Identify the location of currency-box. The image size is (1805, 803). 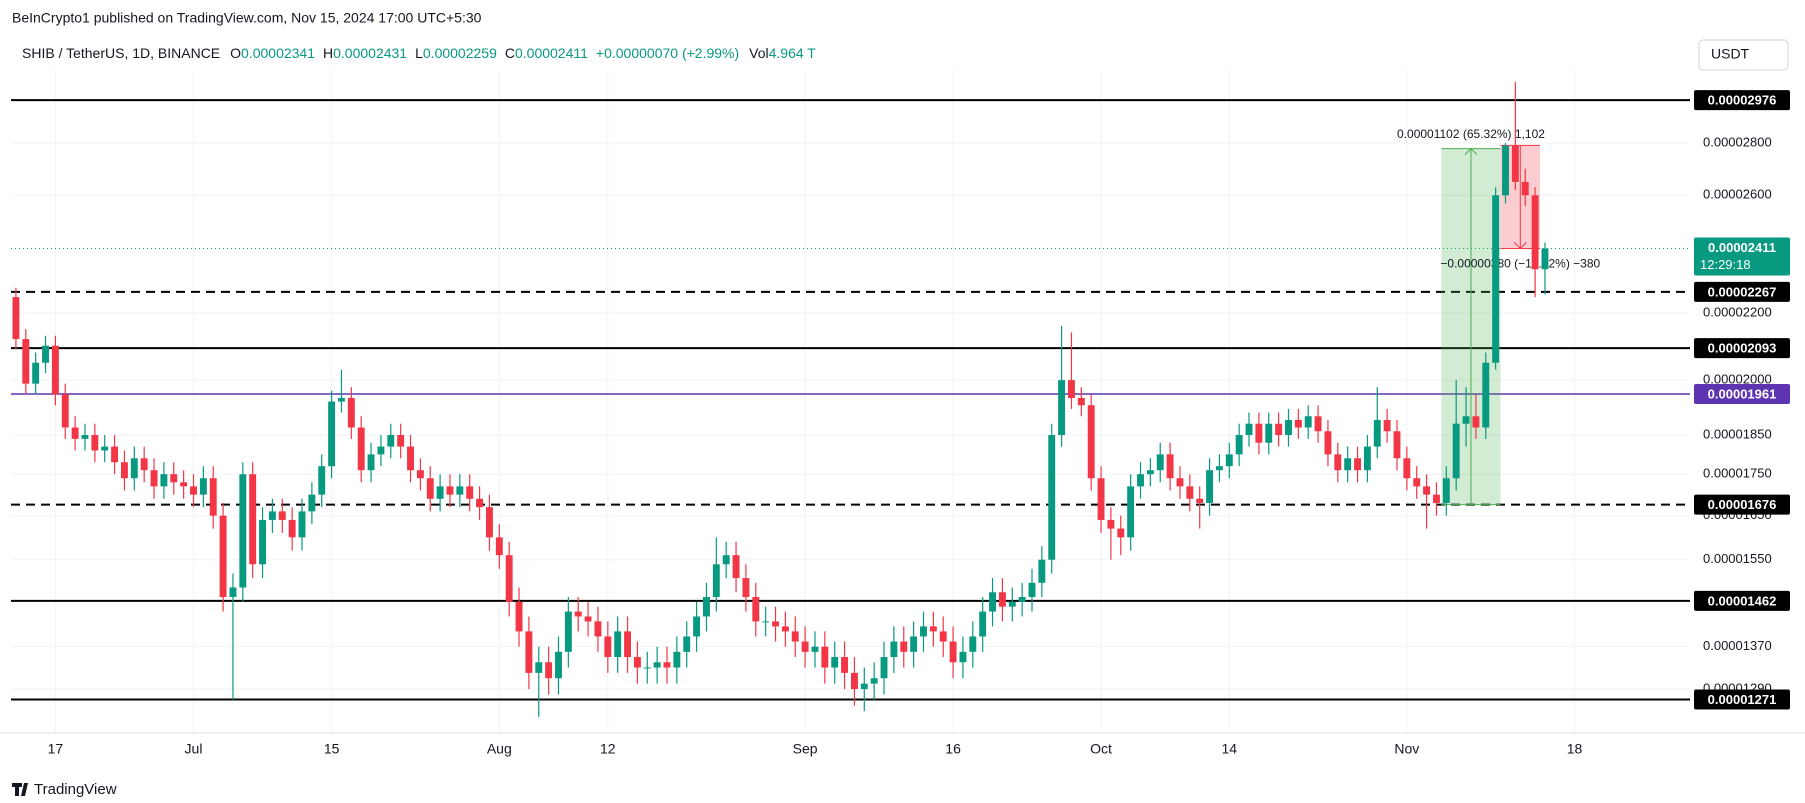
(1743, 55).